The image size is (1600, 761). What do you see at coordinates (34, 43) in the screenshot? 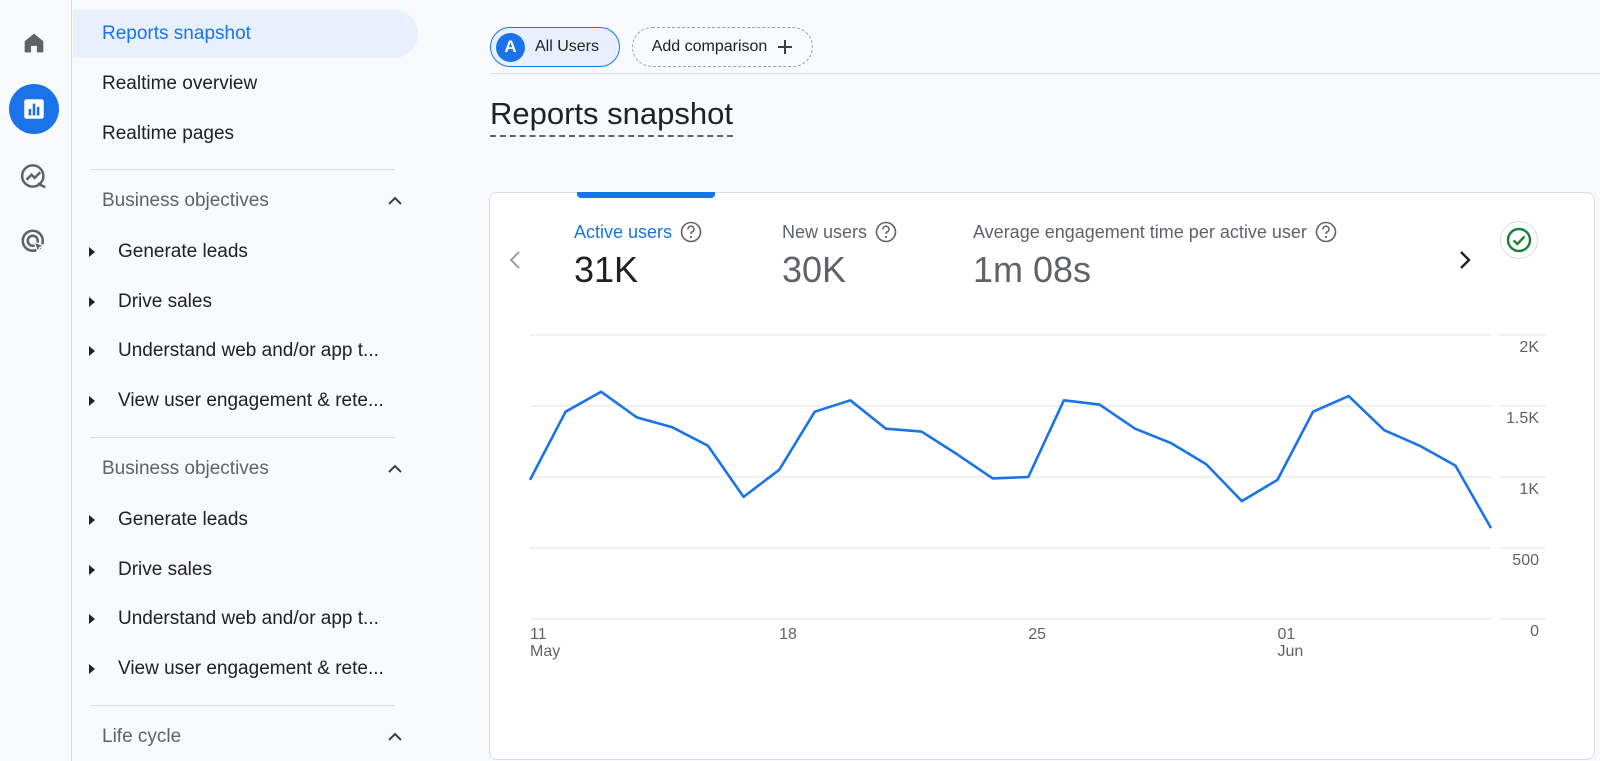
I see `home-icon` at bounding box center [34, 43].